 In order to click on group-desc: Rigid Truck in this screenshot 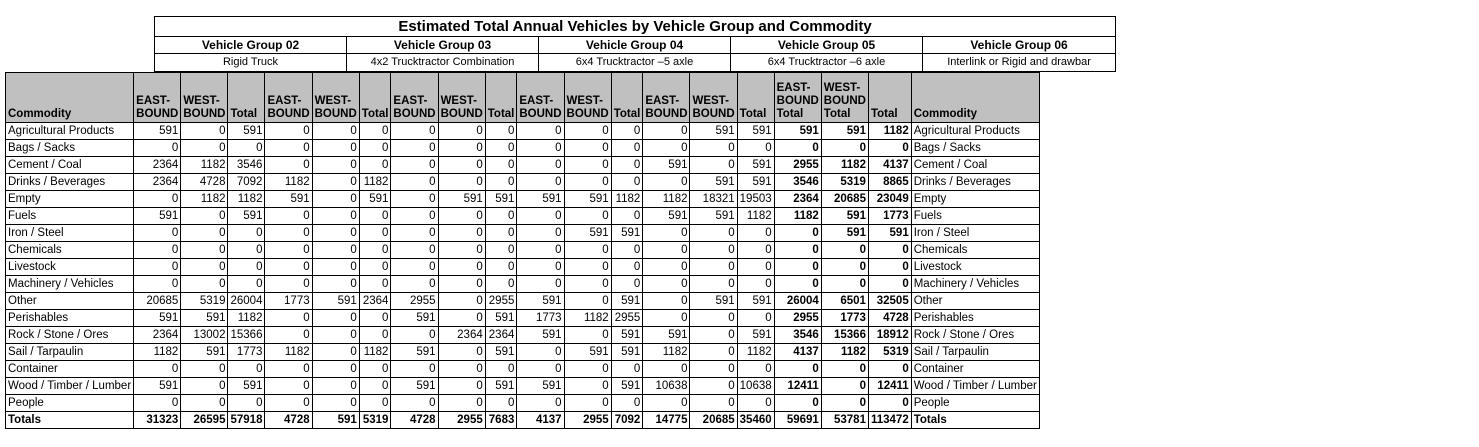, I will do `click(250, 62)`.